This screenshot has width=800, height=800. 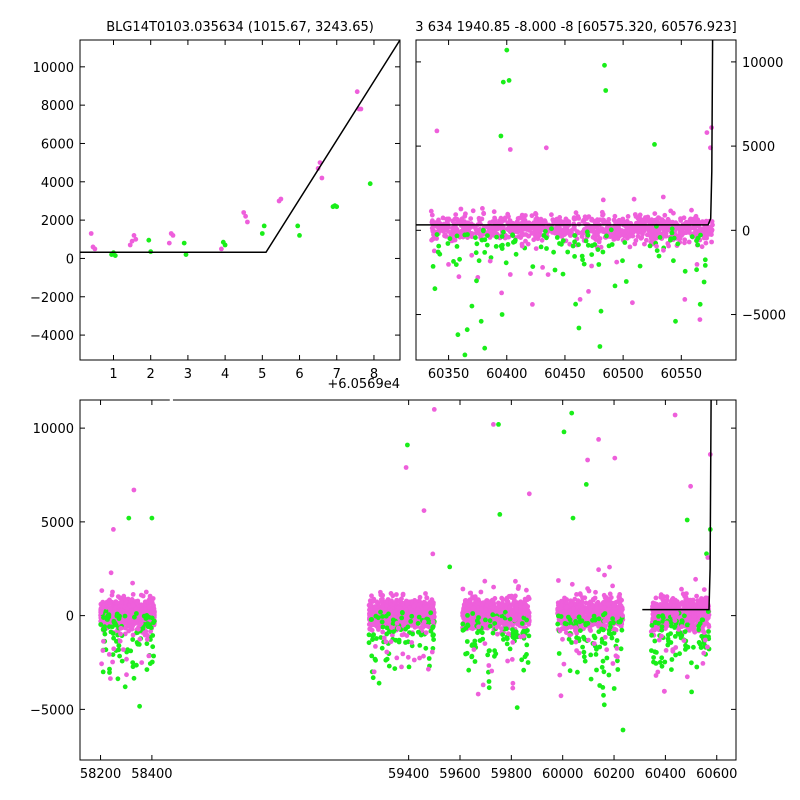 I want to click on x-tick-label: 8, so click(x=374, y=374).